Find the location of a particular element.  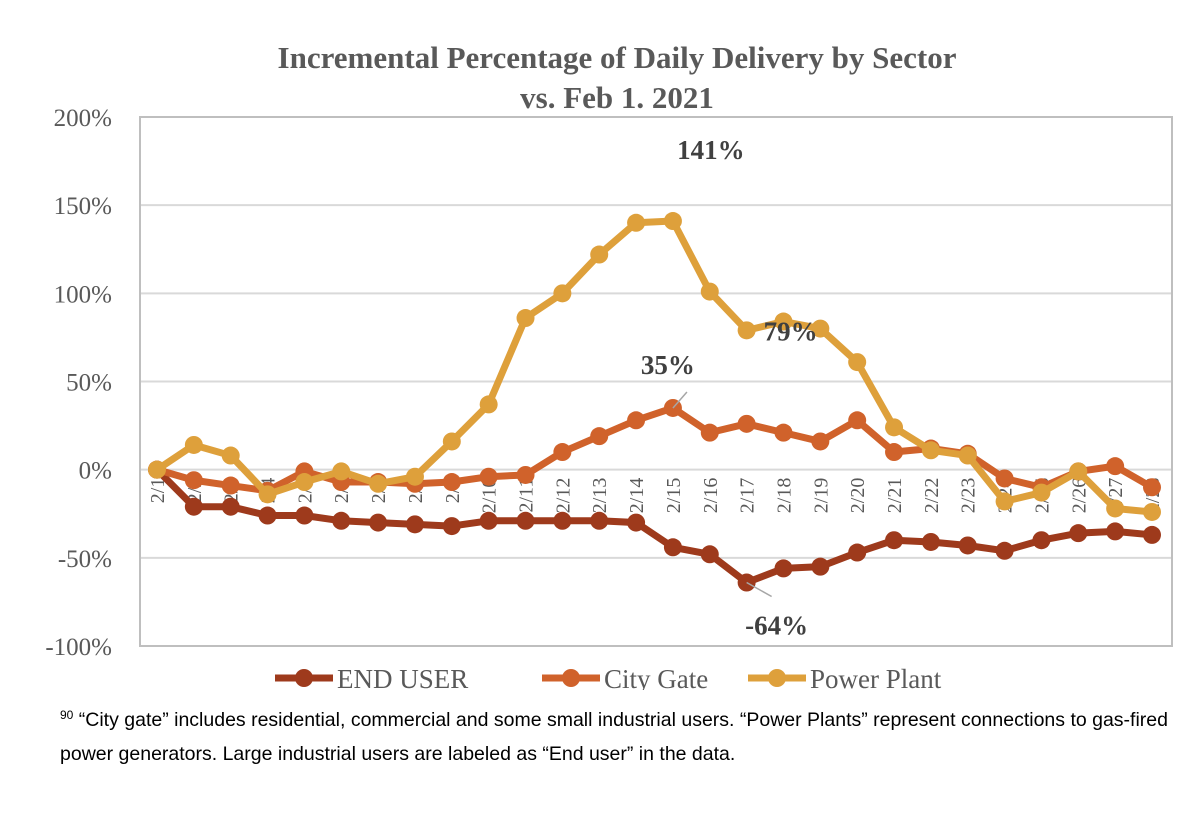

series-line is located at coordinates (653, 527).